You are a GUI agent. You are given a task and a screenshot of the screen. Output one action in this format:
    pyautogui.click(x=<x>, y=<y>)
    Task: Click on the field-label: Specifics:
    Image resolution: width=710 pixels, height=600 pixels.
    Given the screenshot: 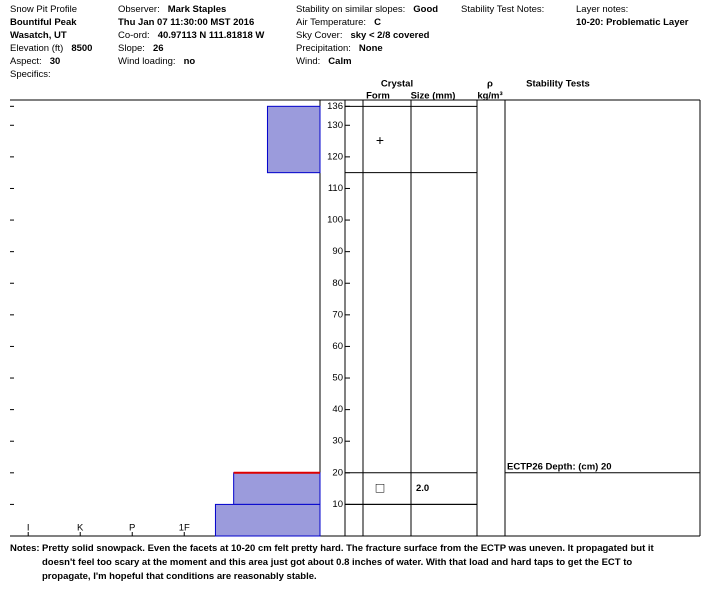 What is the action you would take?
    pyautogui.click(x=30, y=74)
    